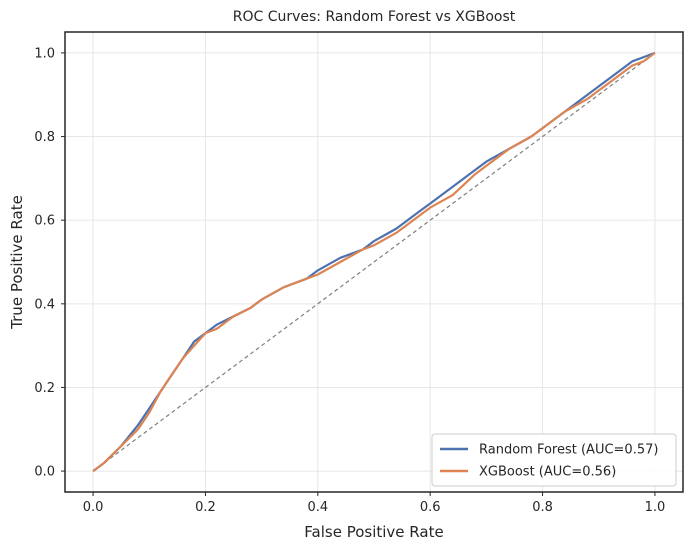  I want to click on y-axis-ticks: 0.0 0.2 0.4 0.6 0.8 1.0, so click(49, 263).